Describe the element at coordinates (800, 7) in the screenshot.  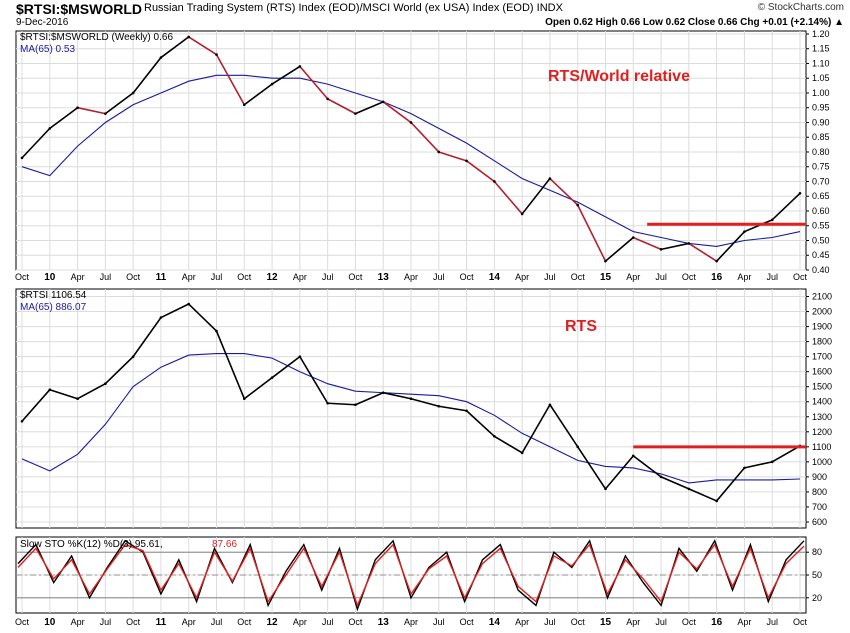
I see `brand-label: © StockCharts.com` at that location.